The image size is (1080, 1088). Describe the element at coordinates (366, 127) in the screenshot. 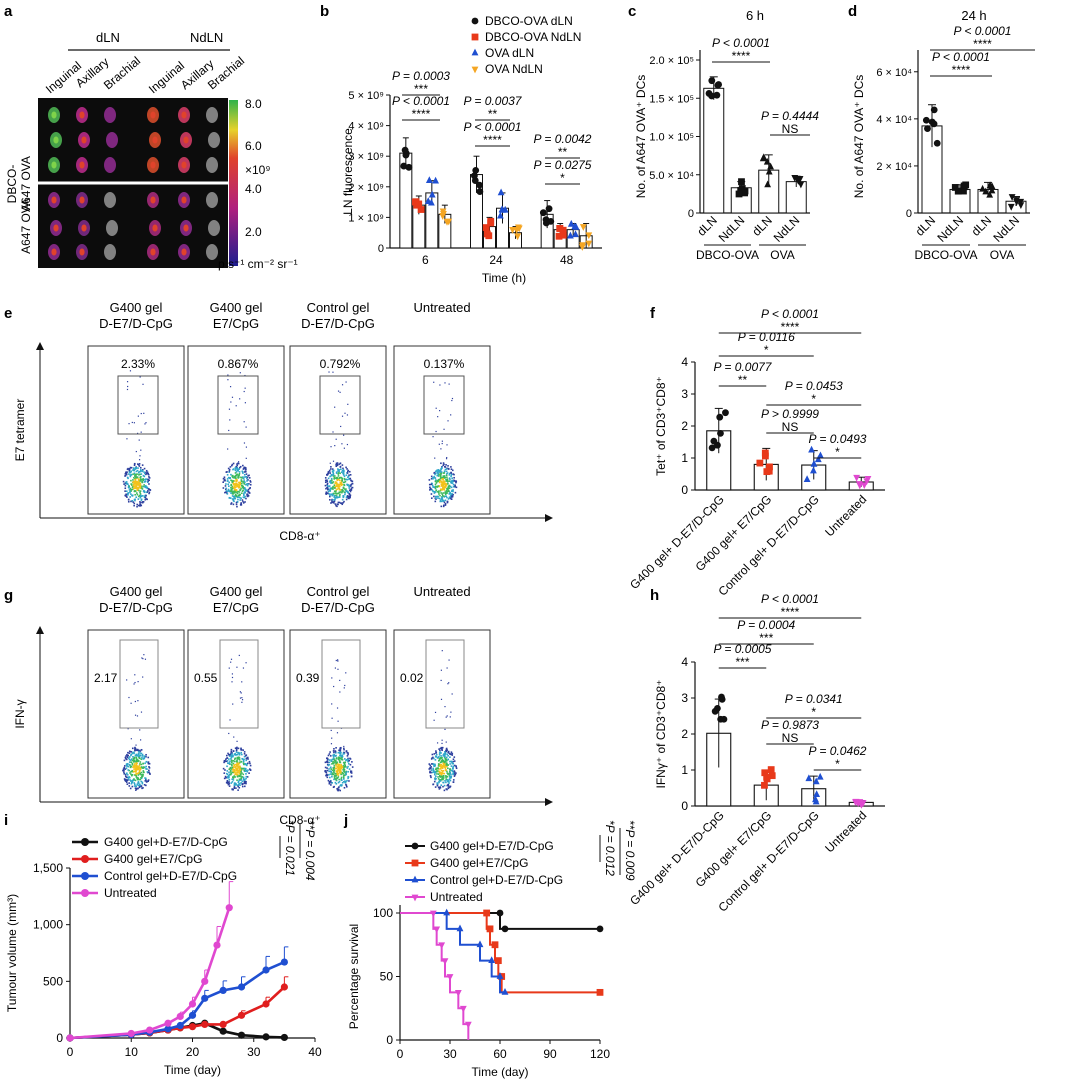

I see `y-tick-label: 4 × 10⁹` at that location.